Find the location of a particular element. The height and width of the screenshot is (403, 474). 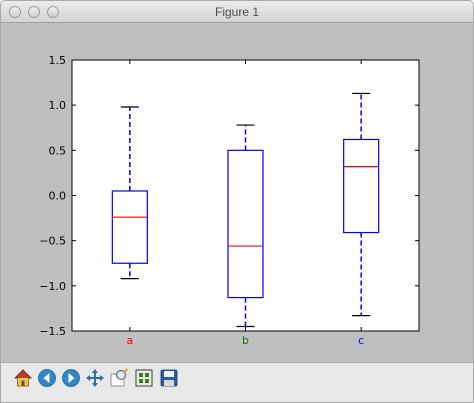

pan-move-icon is located at coordinates (95, 378).